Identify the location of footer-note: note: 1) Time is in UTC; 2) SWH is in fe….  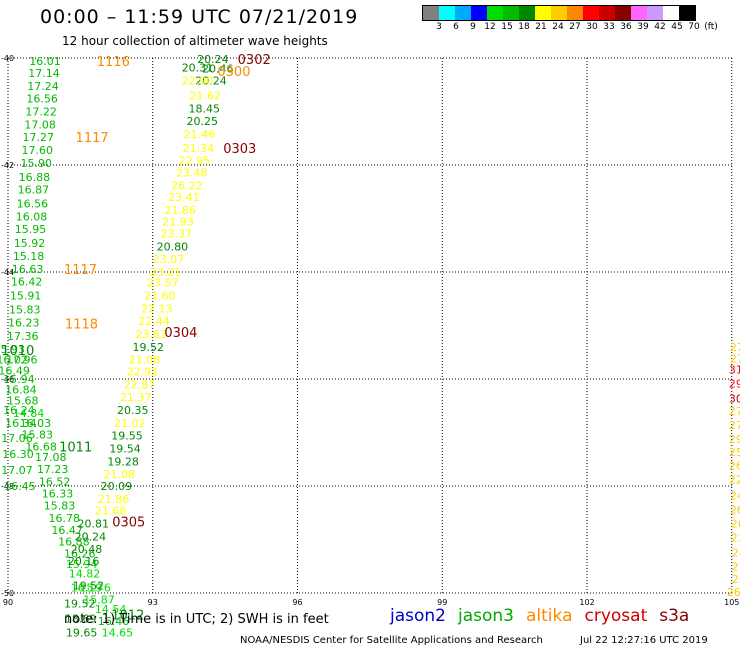
(196, 619).